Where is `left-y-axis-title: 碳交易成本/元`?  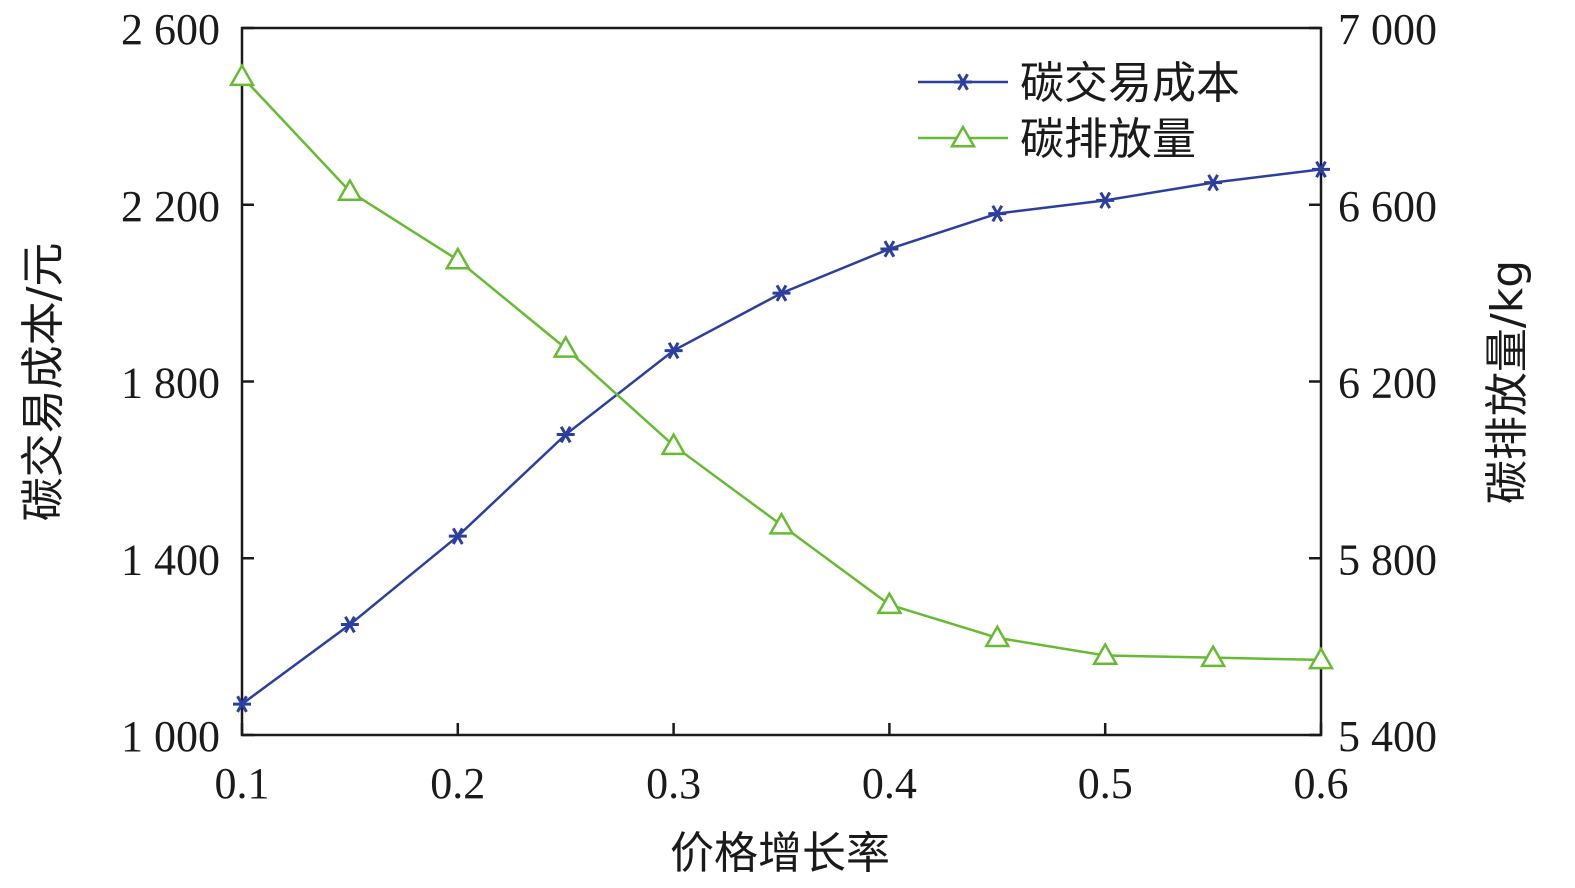 left-y-axis-title: 碳交易成本/元 is located at coordinates (43, 382).